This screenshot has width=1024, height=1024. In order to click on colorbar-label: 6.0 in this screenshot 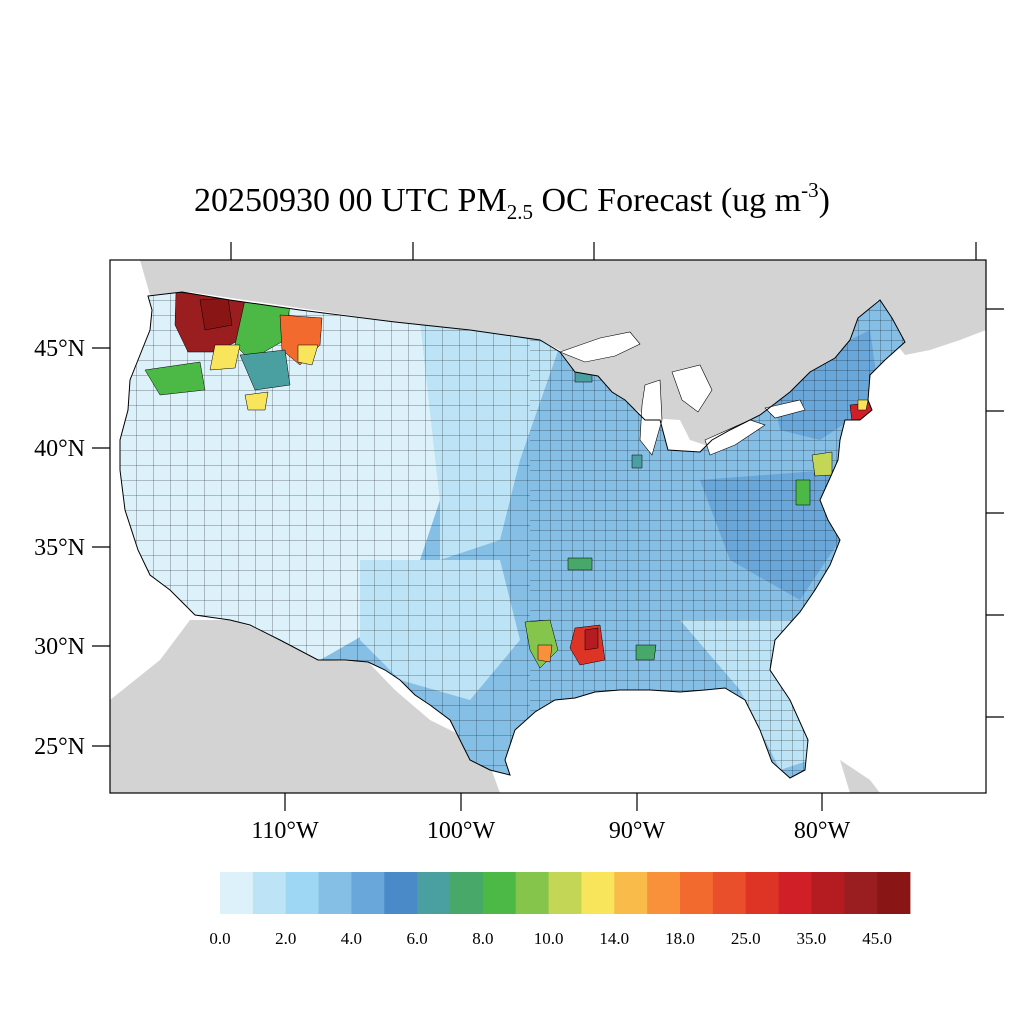, I will do `click(417, 938)`.